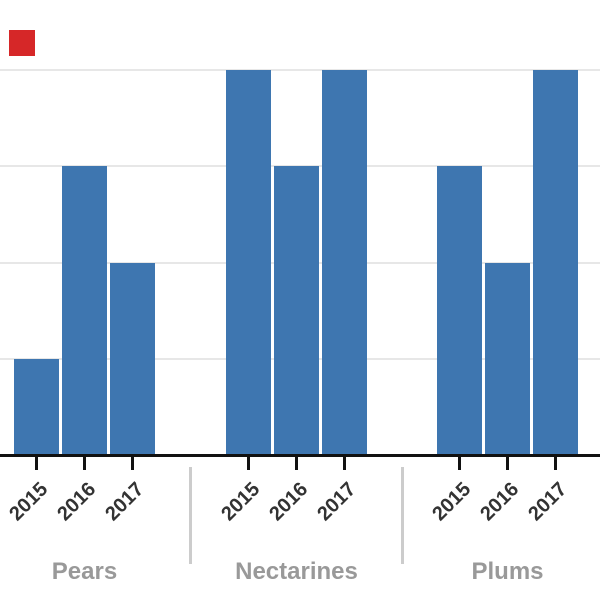 The height and width of the screenshot is (600, 600). I want to click on bar-nectarines-2017, so click(344, 262).